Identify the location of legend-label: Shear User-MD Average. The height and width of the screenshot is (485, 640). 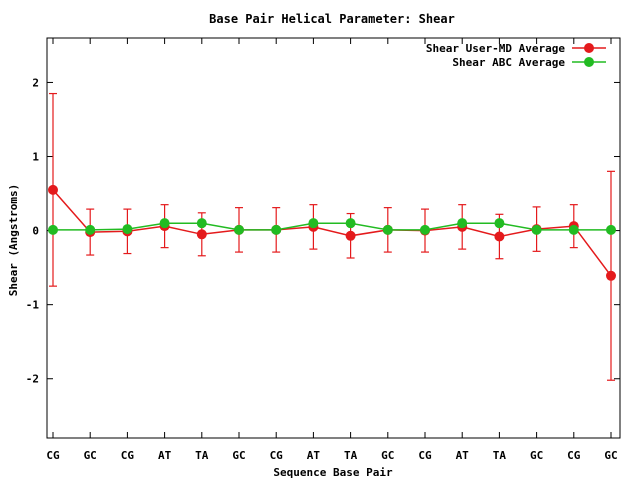
(495, 48).